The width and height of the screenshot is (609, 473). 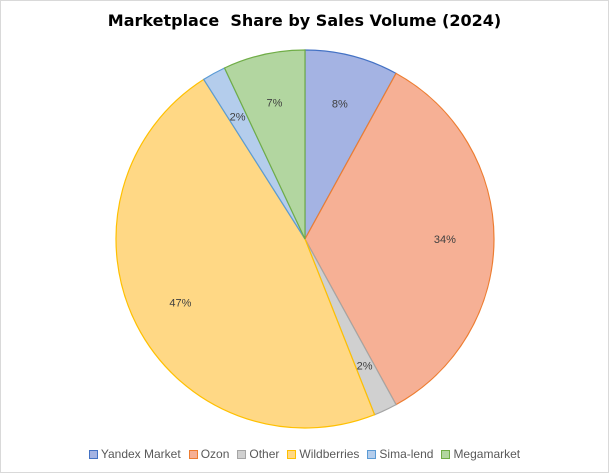 What do you see at coordinates (350, 144) in the screenshot?
I see `pie-slice-yandex-market` at bounding box center [350, 144].